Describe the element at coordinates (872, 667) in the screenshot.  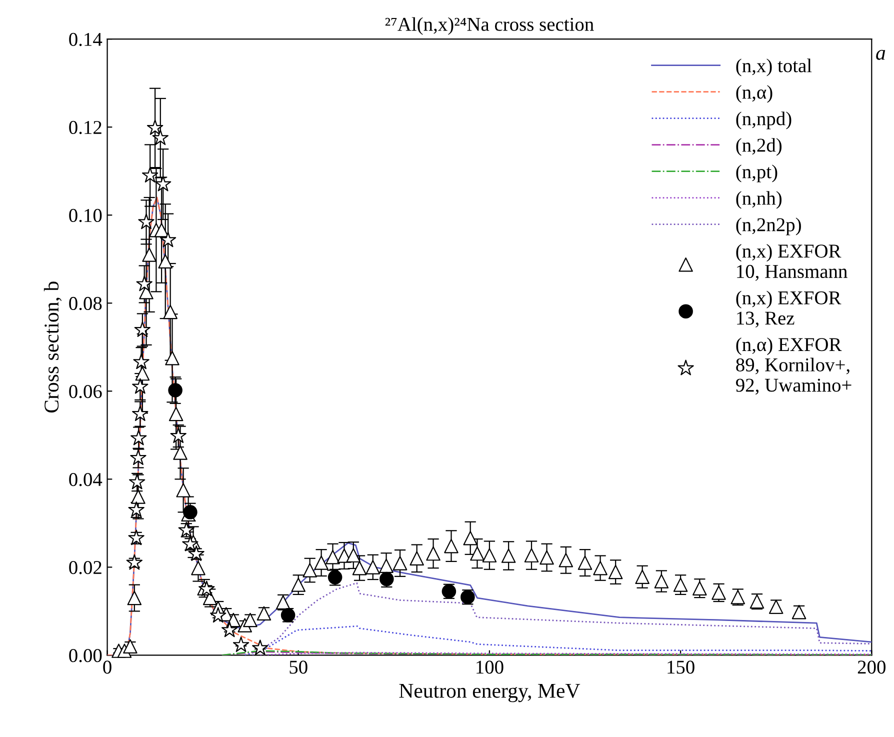
I see `x-tick-label: 200` at that location.